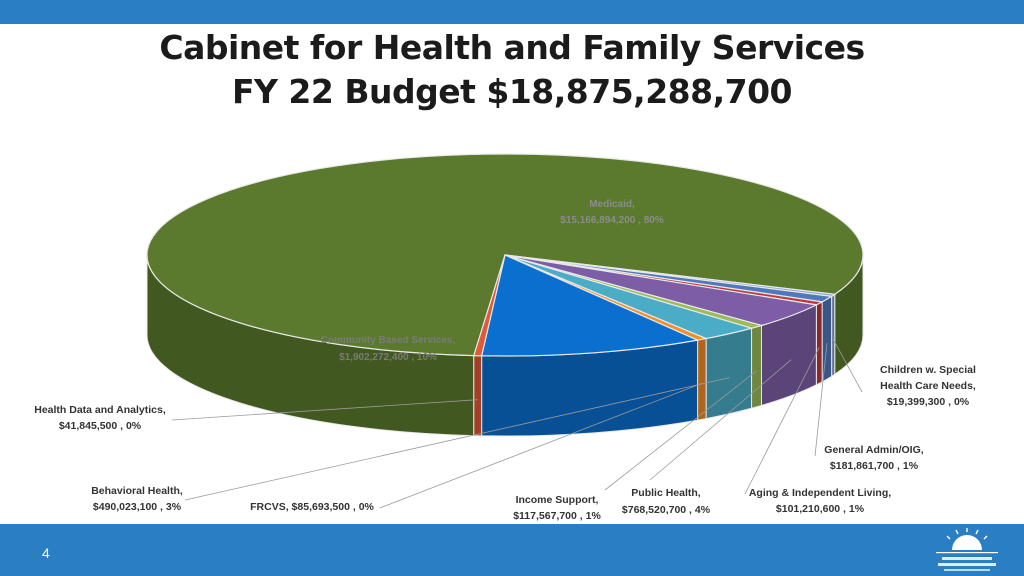 The image size is (1024, 576). What do you see at coordinates (512, 12) in the screenshot?
I see `top-bar` at bounding box center [512, 12].